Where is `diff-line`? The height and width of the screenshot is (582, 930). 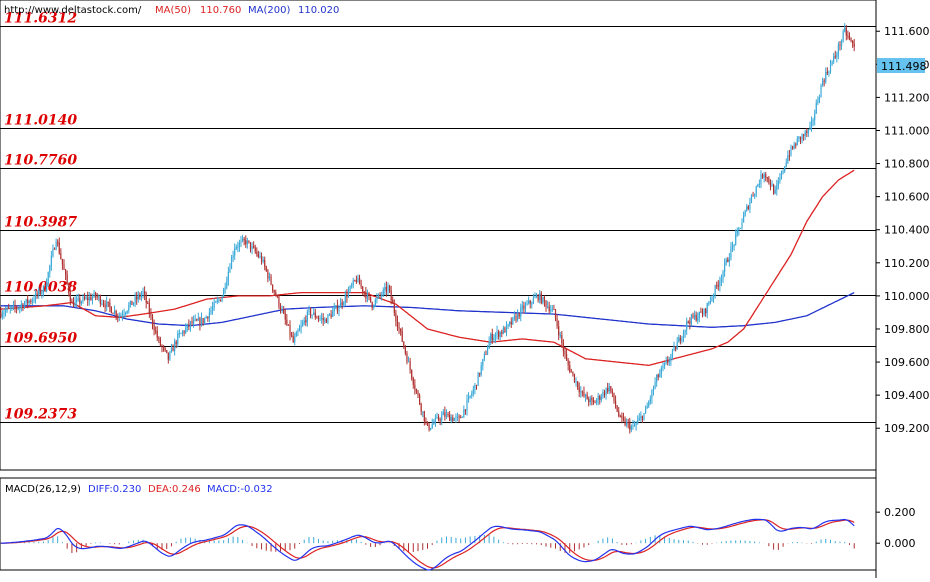 diff-line is located at coordinates (427, 544).